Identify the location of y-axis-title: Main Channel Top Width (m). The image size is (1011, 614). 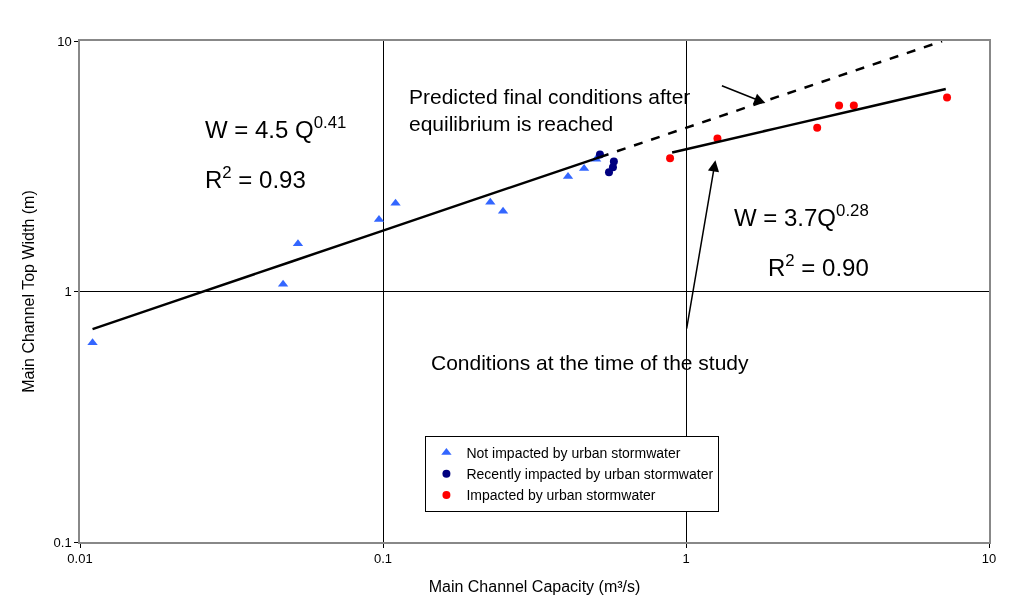
(28, 291).